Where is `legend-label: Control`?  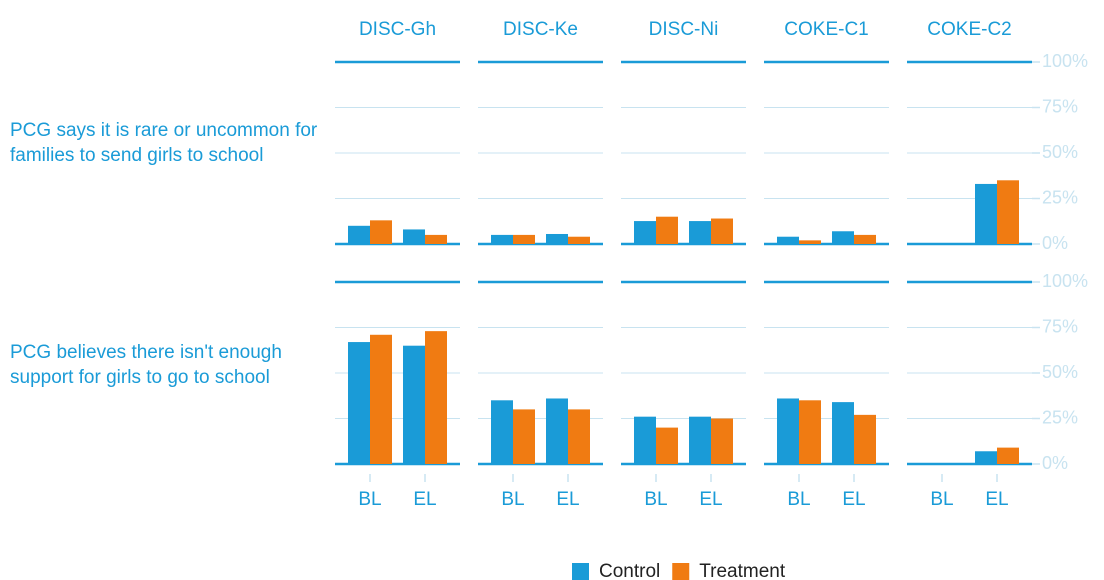 legend-label: Control is located at coordinates (629, 570).